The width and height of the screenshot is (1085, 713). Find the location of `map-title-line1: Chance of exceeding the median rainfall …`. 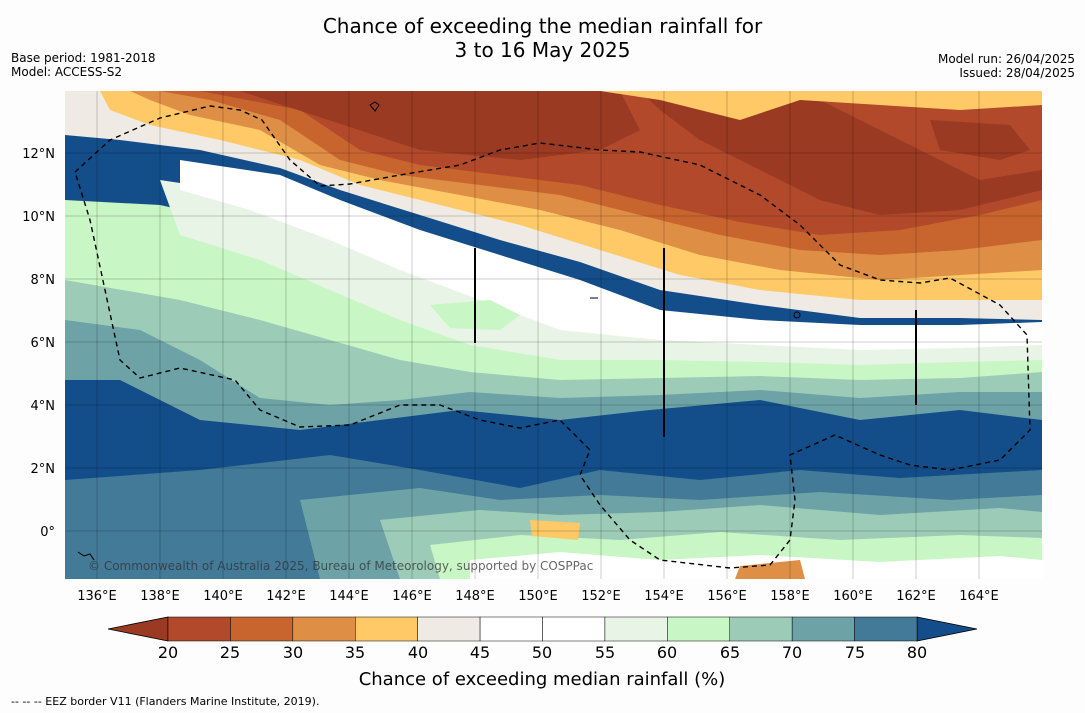

map-title-line1: Chance of exceeding the median rainfall … is located at coordinates (542, 26).